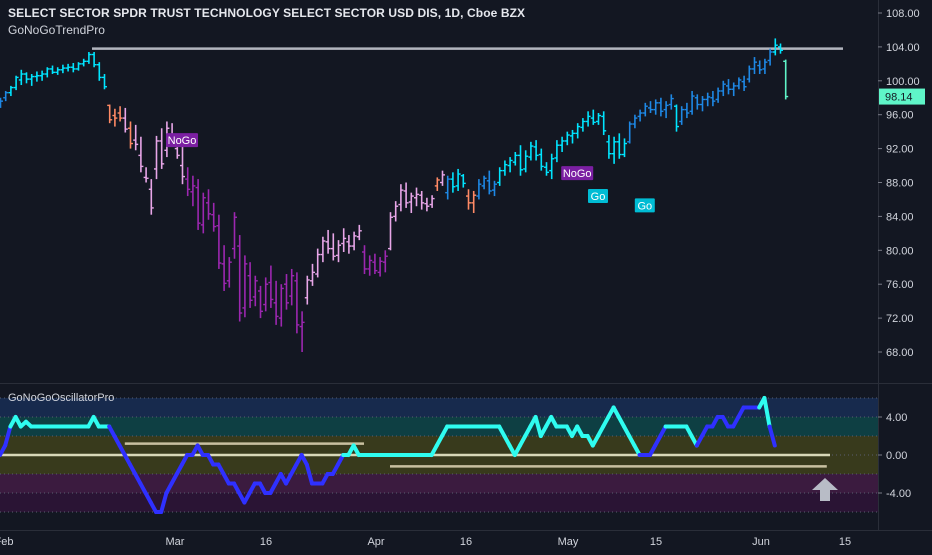 This screenshot has width=932, height=555. I want to click on price-tick-label: 92.00, so click(900, 150).